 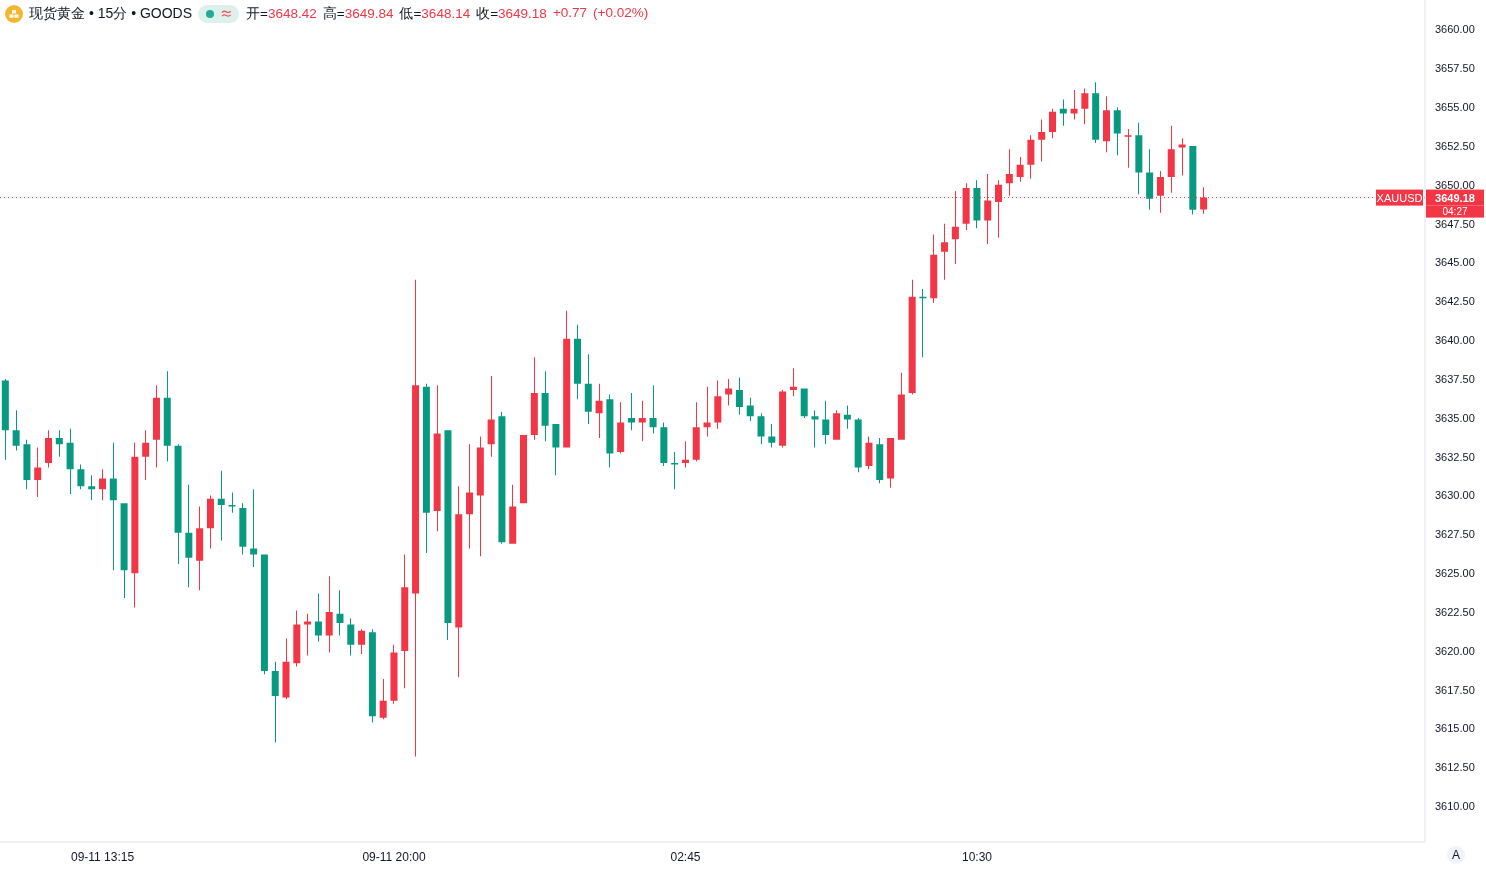 What do you see at coordinates (1455, 340) in the screenshot?
I see `y-tick-label: 3640.00` at bounding box center [1455, 340].